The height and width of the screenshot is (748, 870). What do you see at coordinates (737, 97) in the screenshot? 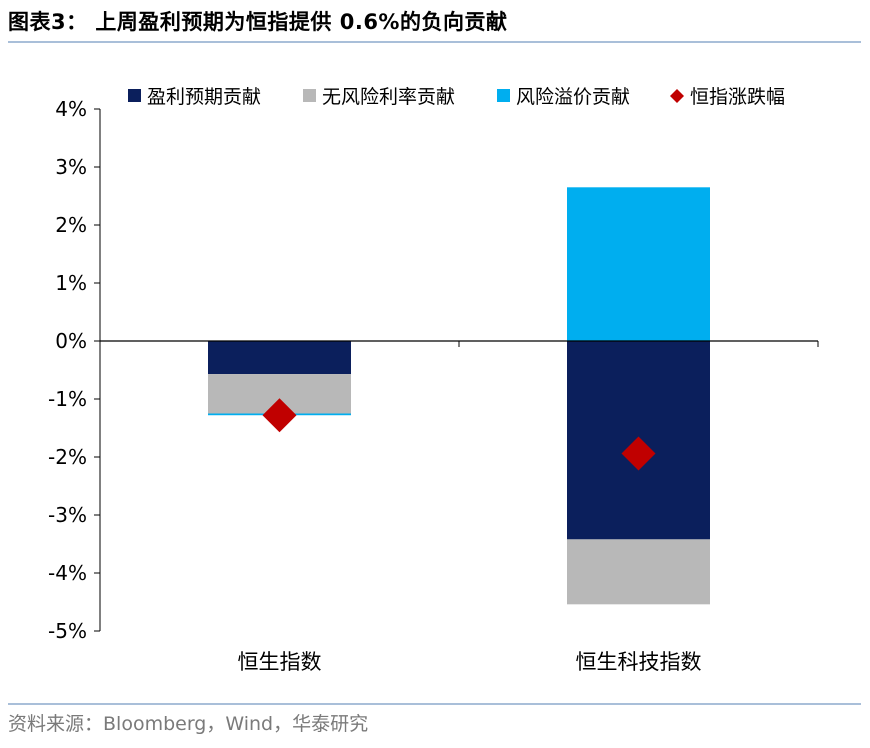
I see `legend-index-change-label: 恒指涨跌幅` at bounding box center [737, 97].